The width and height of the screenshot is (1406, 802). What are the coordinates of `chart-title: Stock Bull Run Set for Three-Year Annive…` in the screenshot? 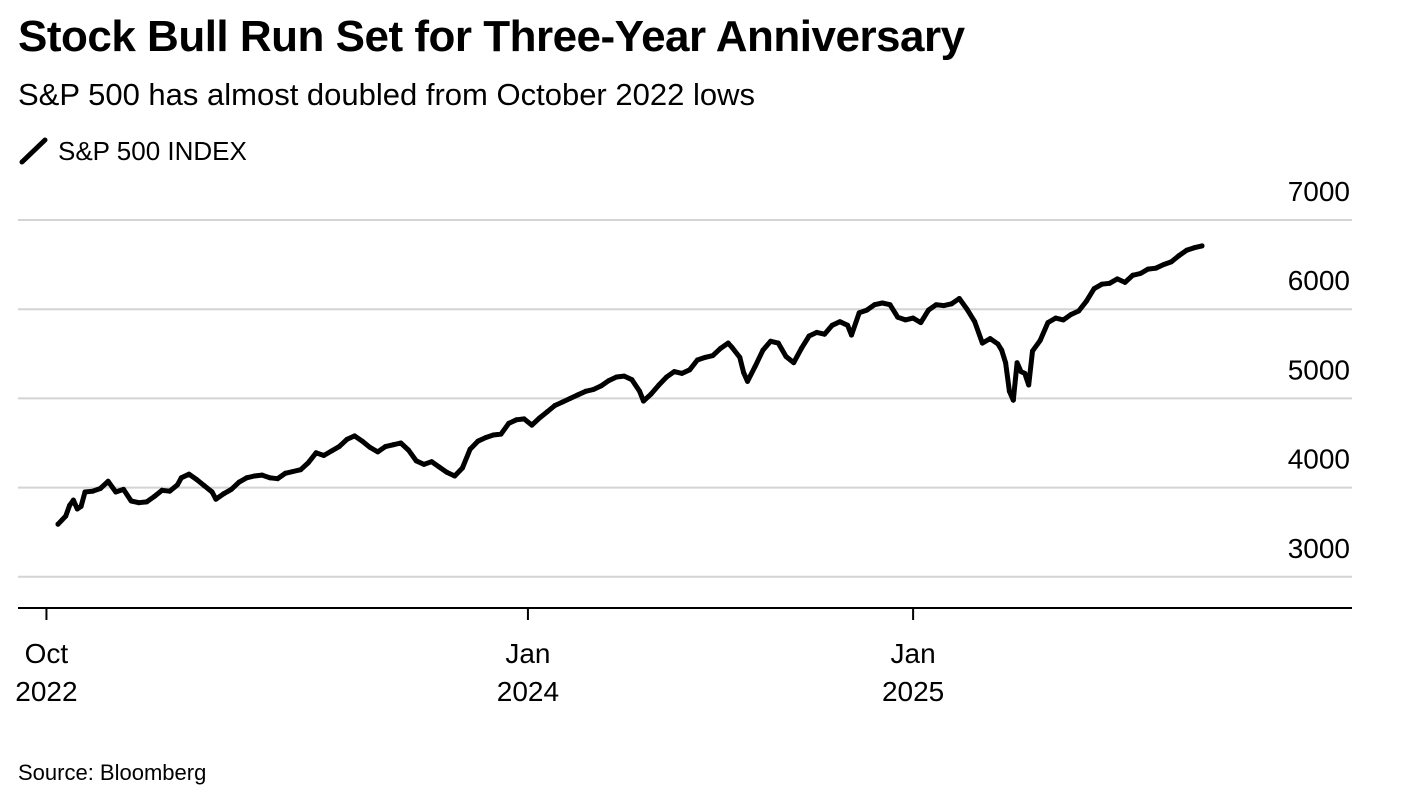 It's located at (491, 36).